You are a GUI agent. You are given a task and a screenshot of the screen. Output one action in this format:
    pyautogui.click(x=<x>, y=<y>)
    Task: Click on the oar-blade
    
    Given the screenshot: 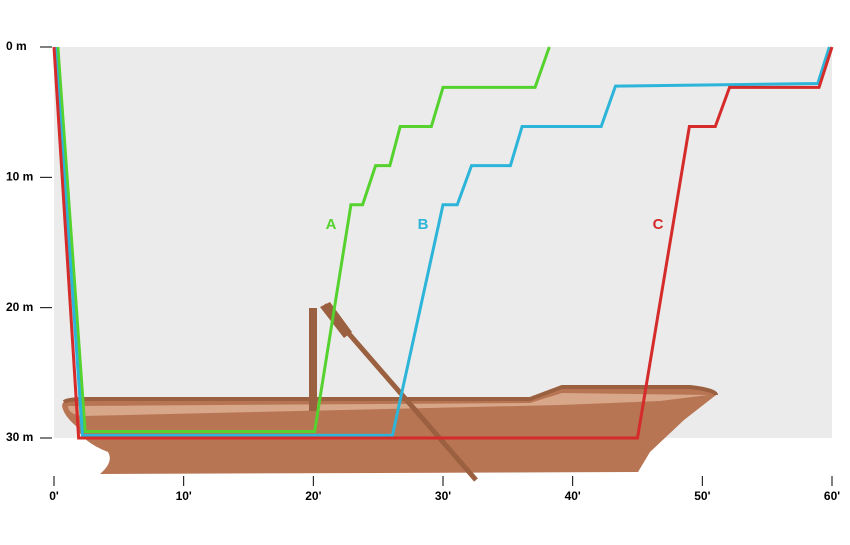 What is the action you would take?
    pyautogui.click(x=336, y=320)
    